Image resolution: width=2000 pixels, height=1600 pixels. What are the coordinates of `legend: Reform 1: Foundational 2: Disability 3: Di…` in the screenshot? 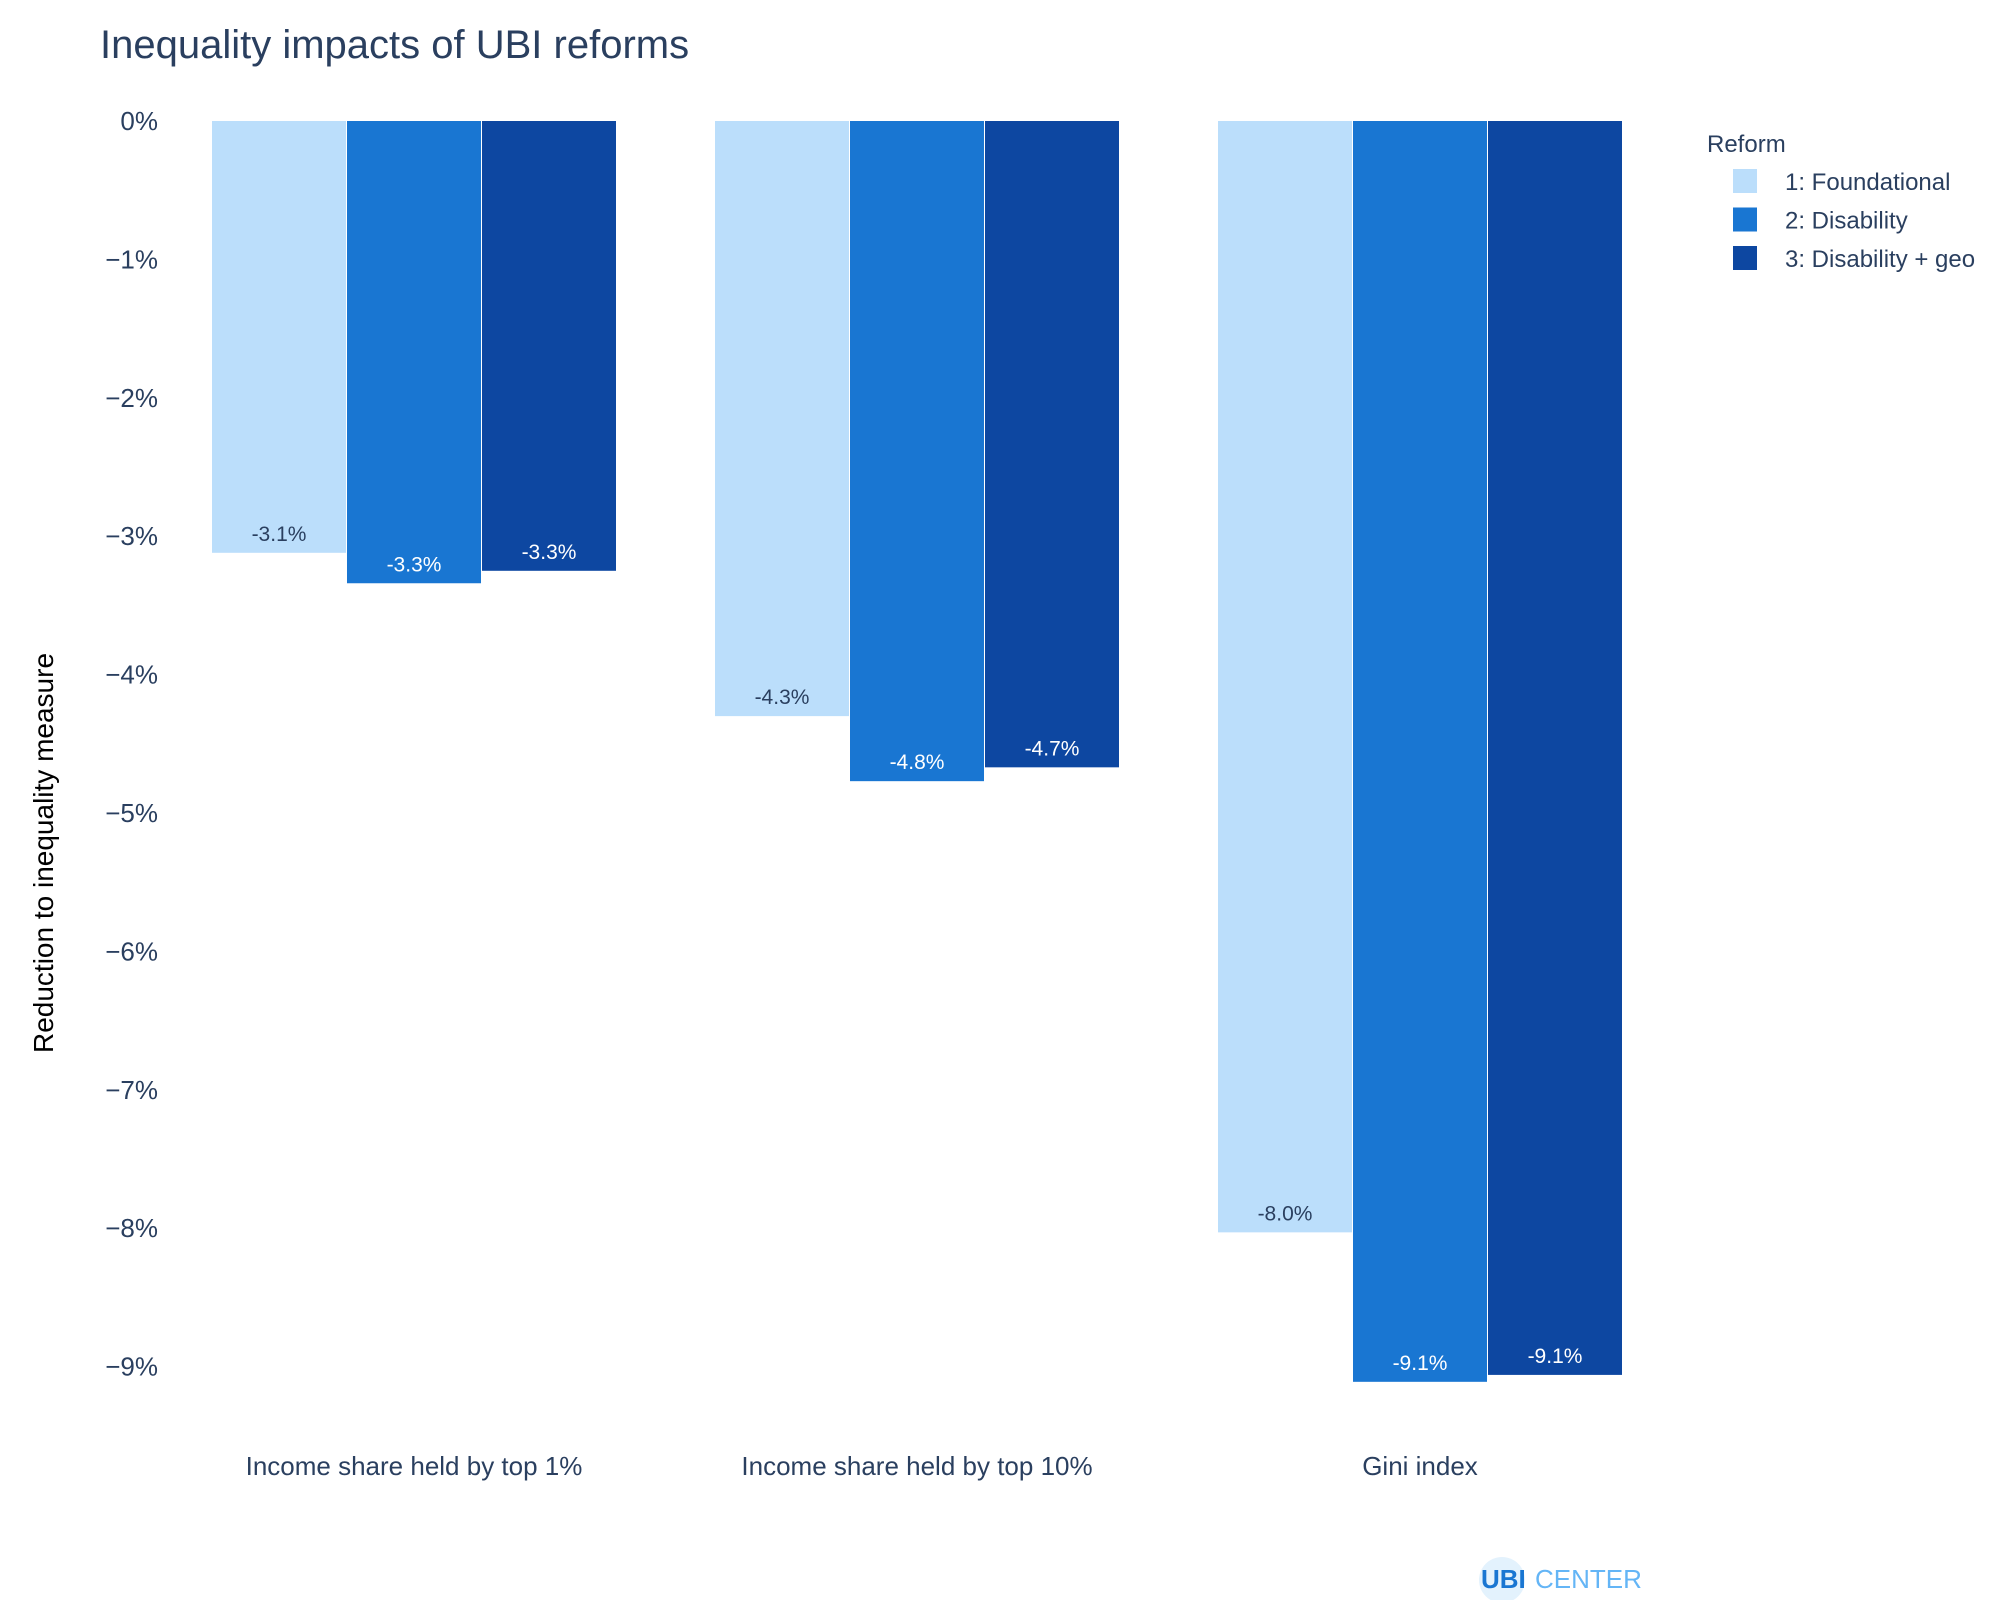 It's located at (1841, 202).